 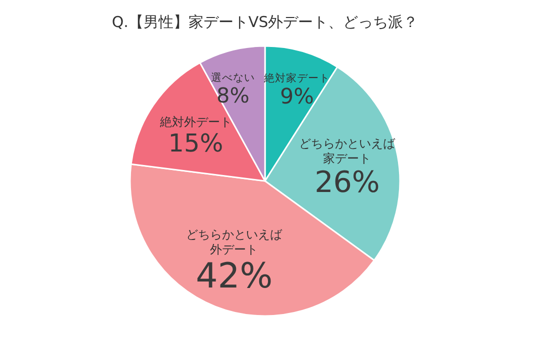 I want to click on data-label: 15%, so click(x=196, y=143).